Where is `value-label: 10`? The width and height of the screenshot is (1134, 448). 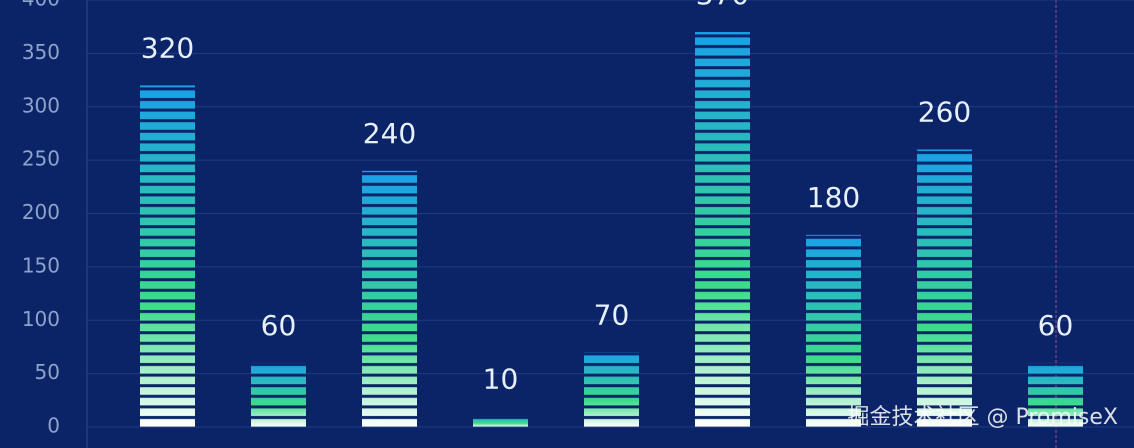 value-label: 10 is located at coordinates (501, 378).